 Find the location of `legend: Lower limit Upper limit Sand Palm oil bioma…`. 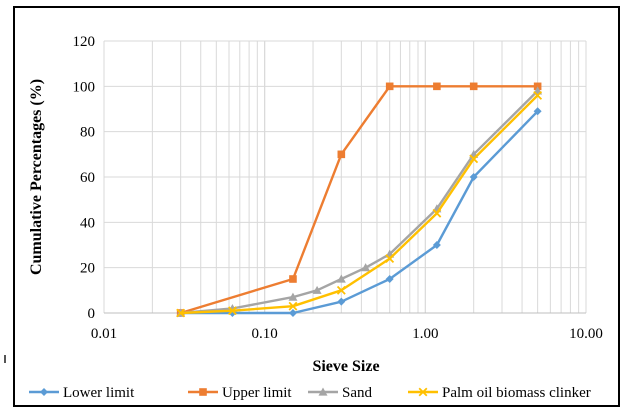

legend: Lower limit Upper limit Sand Palm oil bioma… is located at coordinates (310, 393).